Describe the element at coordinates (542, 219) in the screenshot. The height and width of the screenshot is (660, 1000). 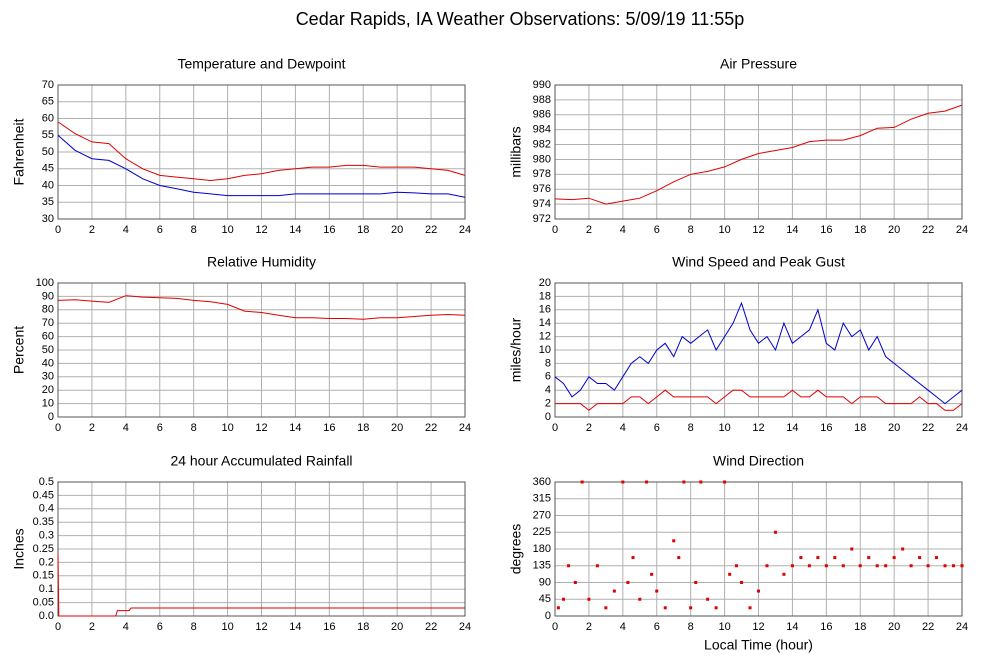
I see `y-tick-label: 972` at that location.